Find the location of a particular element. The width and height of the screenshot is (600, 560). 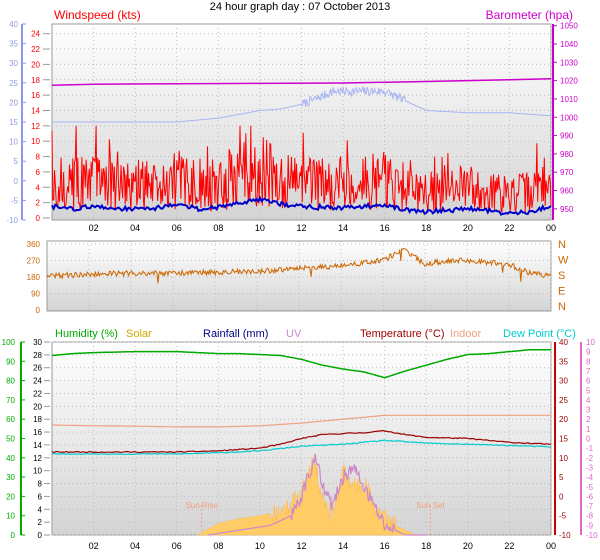

temperature-tick-label: 20 is located at coordinates (563, 419).